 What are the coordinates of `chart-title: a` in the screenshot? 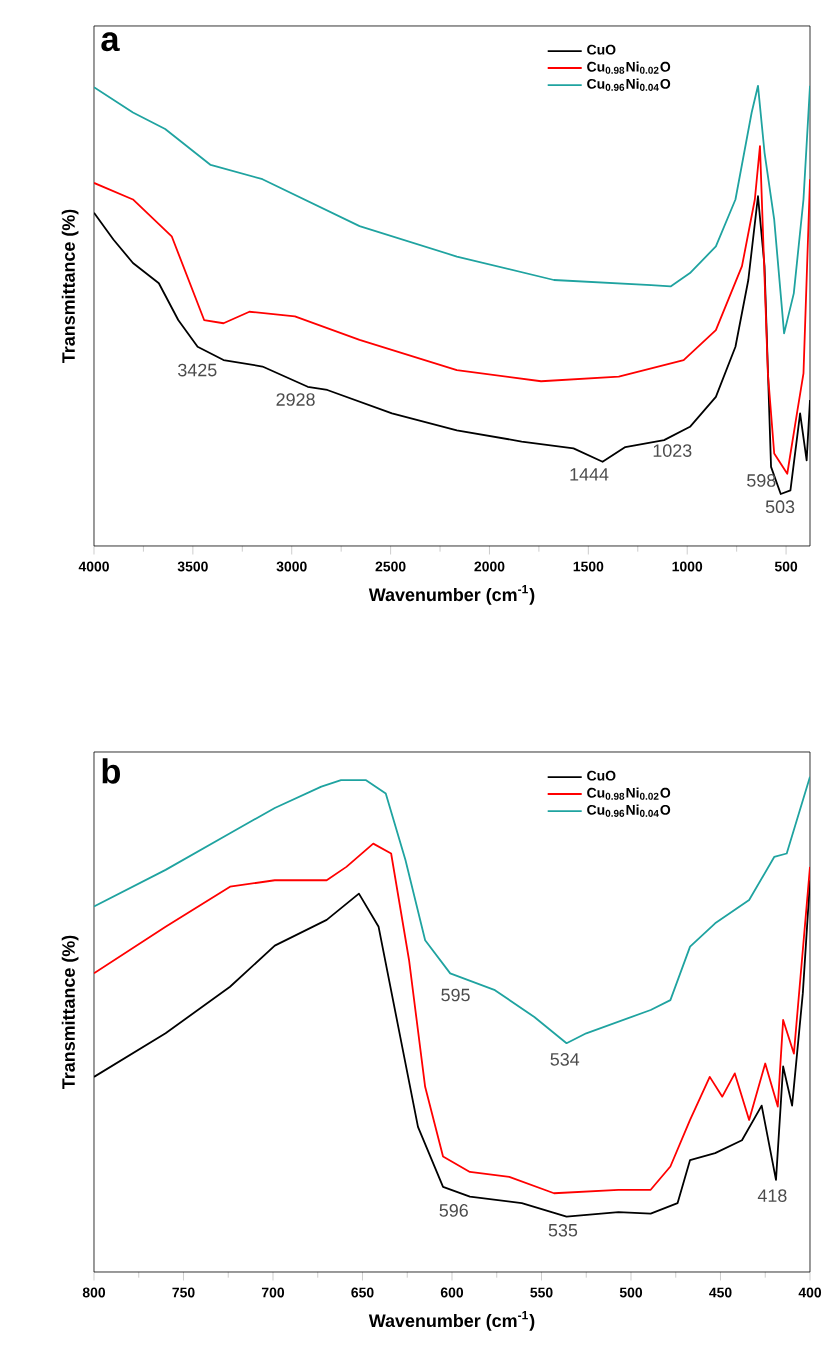 It's located at (110, 42).